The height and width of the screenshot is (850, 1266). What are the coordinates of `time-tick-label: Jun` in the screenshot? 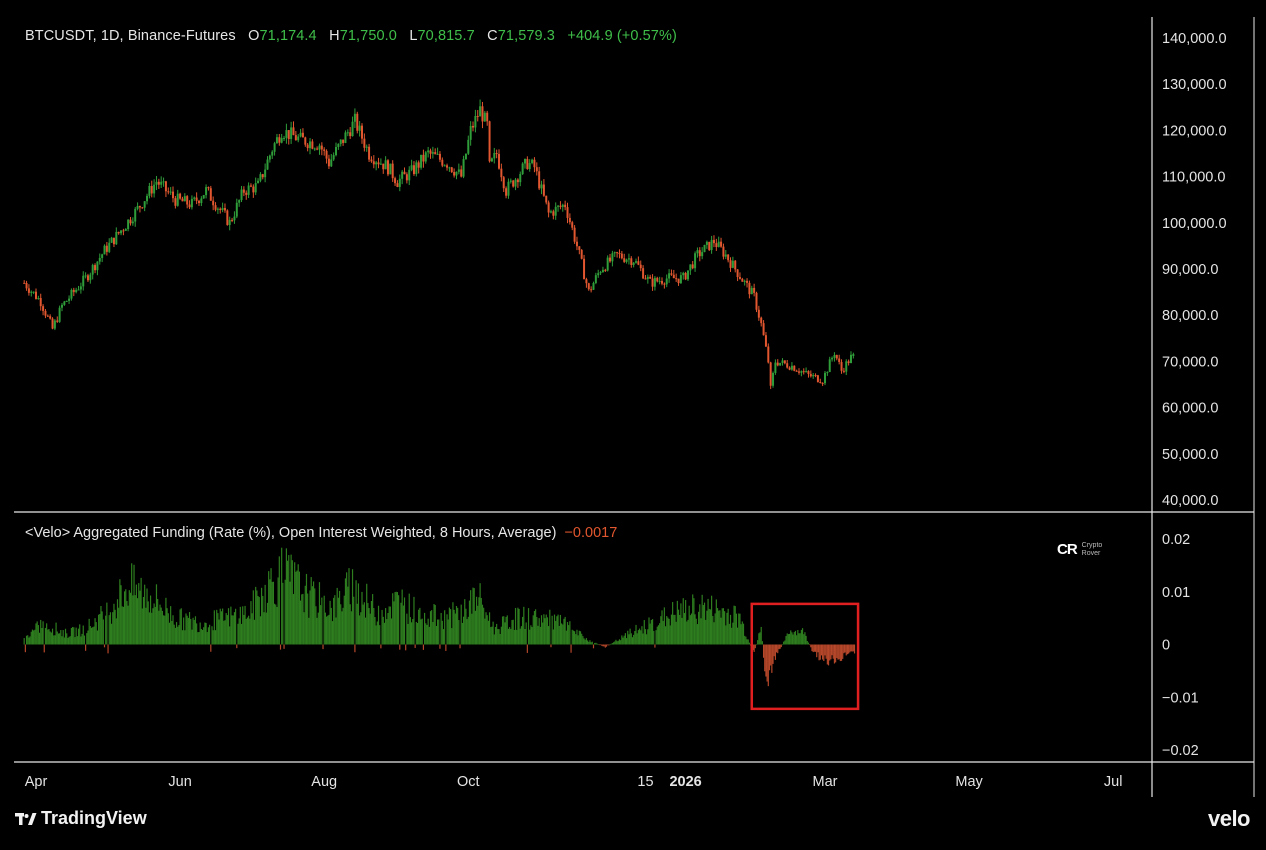 It's located at (179, 782).